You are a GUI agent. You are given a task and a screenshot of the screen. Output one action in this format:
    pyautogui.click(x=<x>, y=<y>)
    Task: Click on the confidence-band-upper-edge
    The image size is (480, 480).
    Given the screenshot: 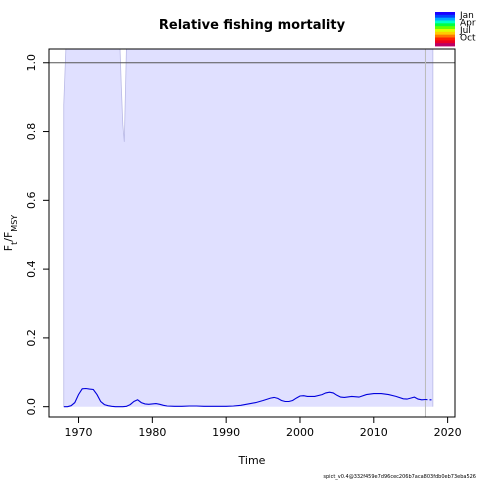 What is the action you would take?
    pyautogui.click(x=95, y=95)
    